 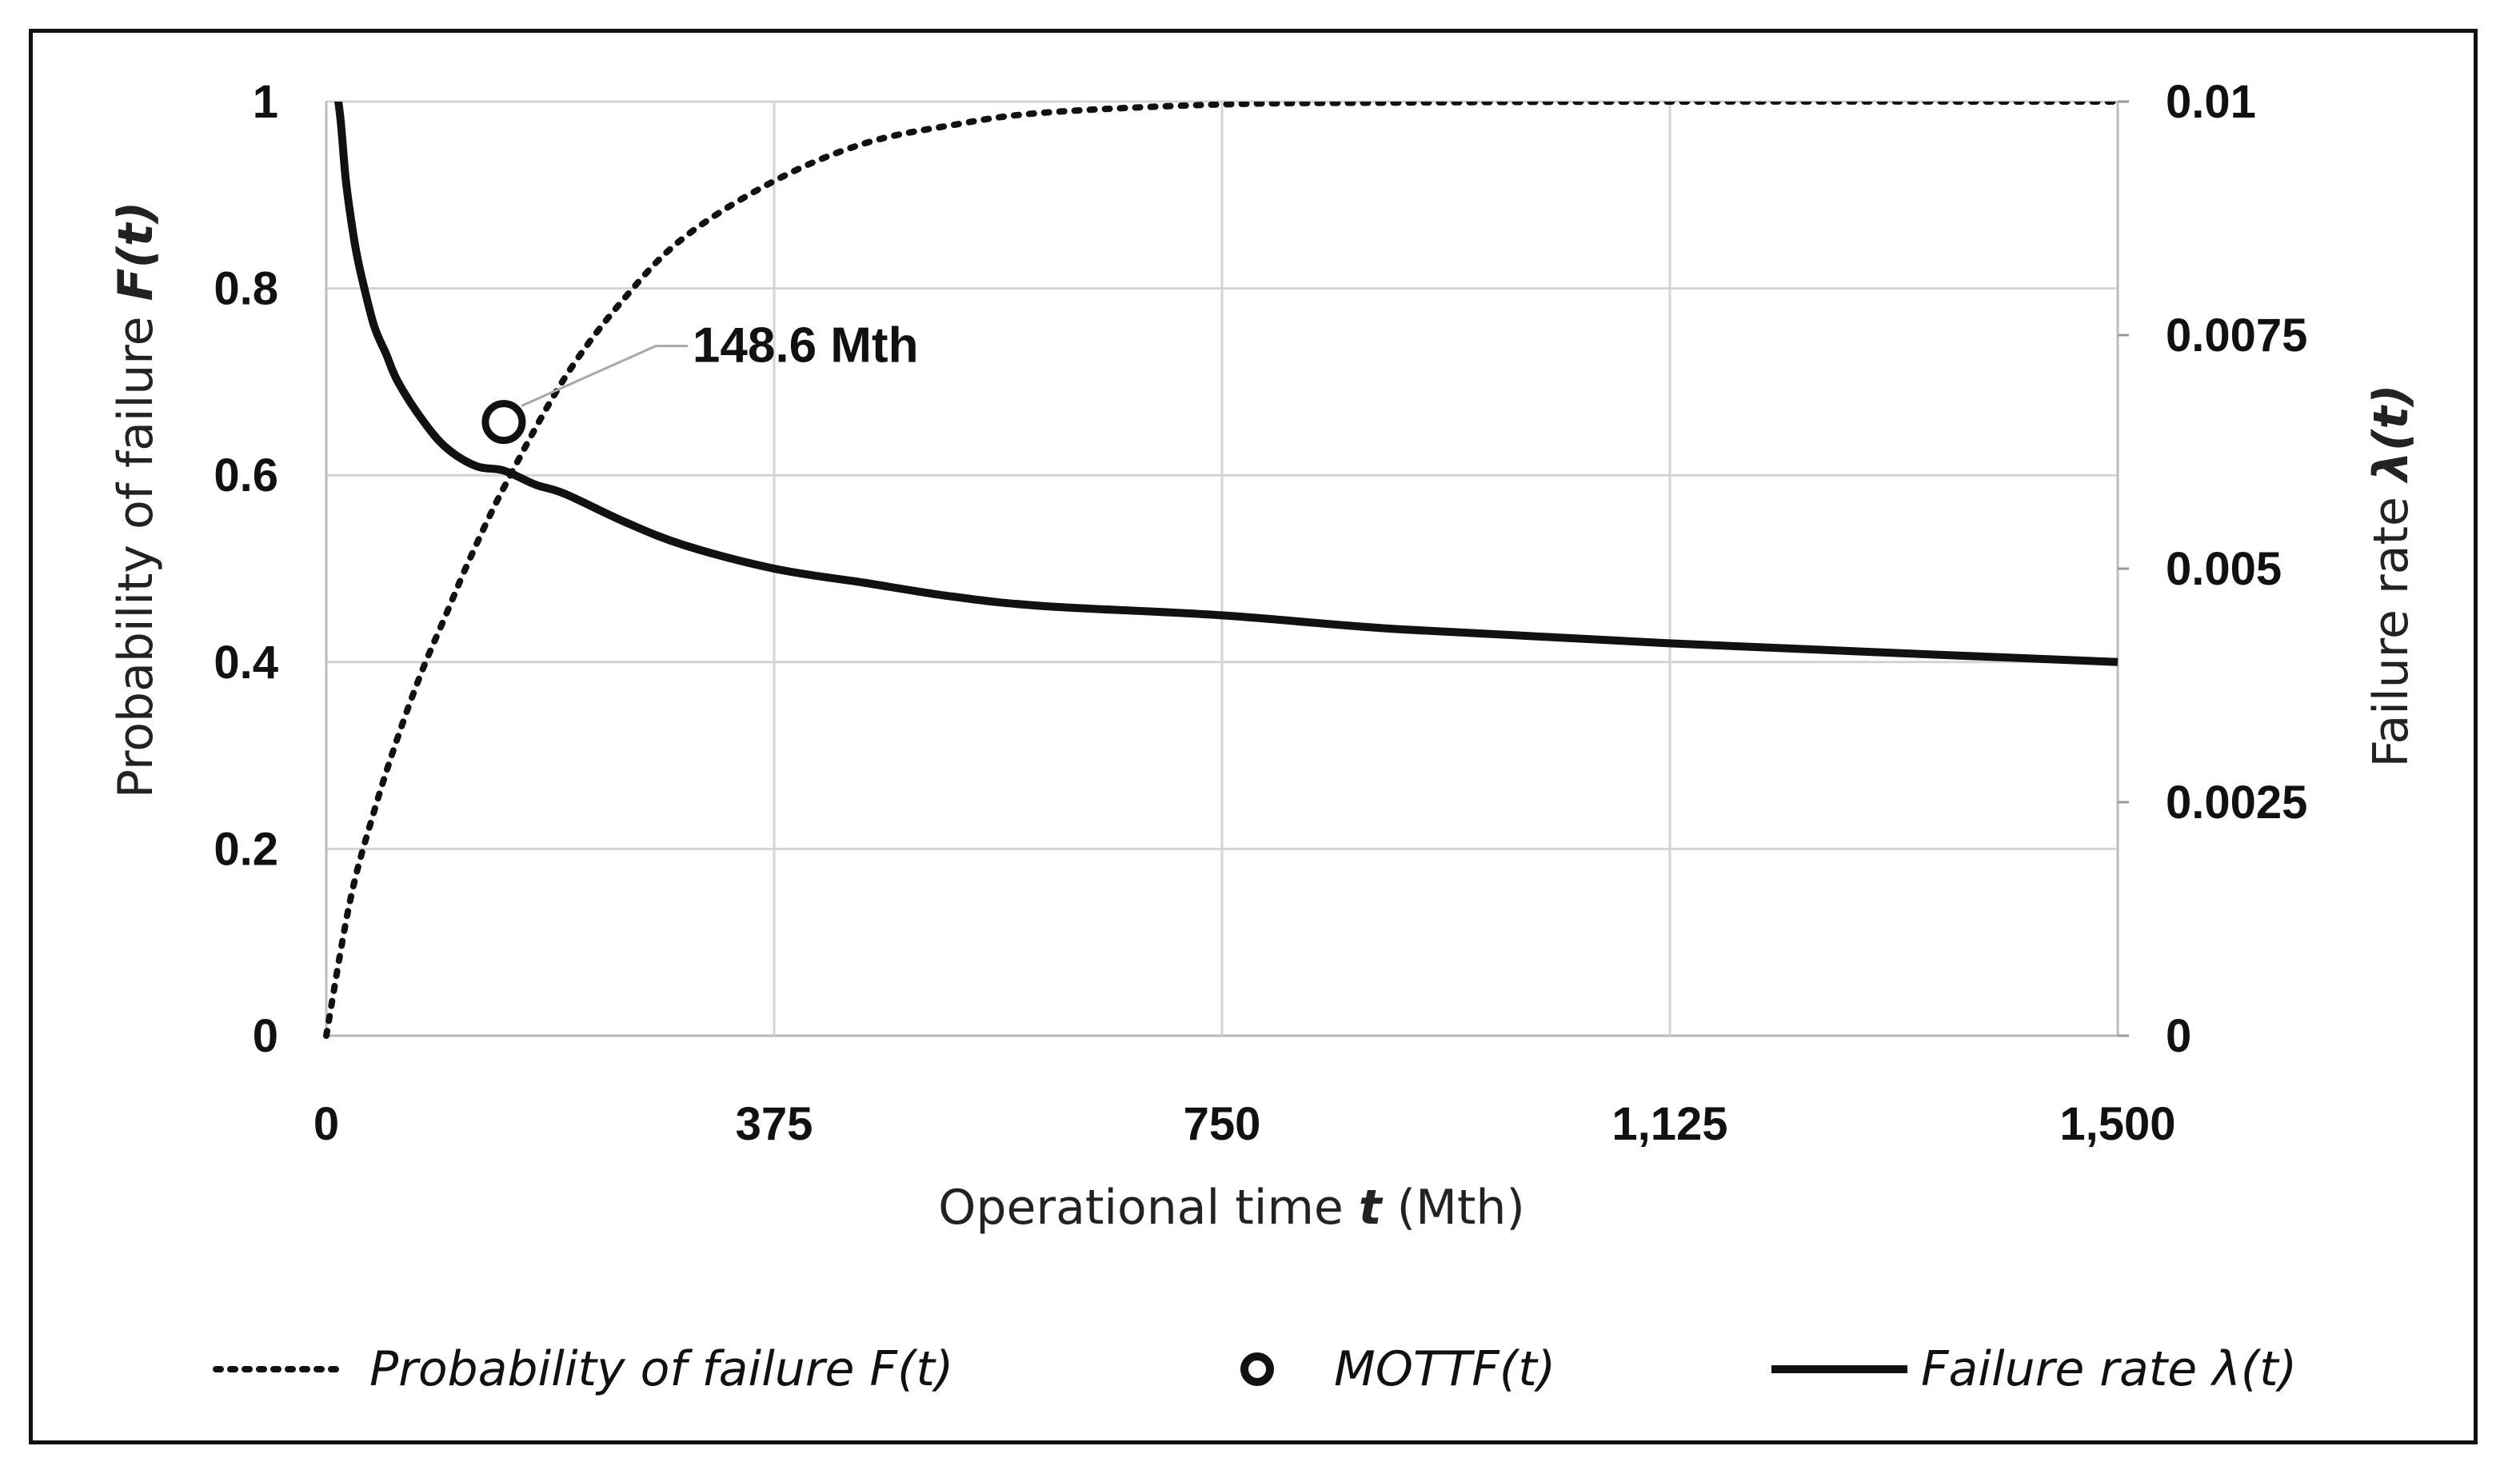 I want to click on y-right-tick-label: 0.0025, so click(x=2236, y=803).